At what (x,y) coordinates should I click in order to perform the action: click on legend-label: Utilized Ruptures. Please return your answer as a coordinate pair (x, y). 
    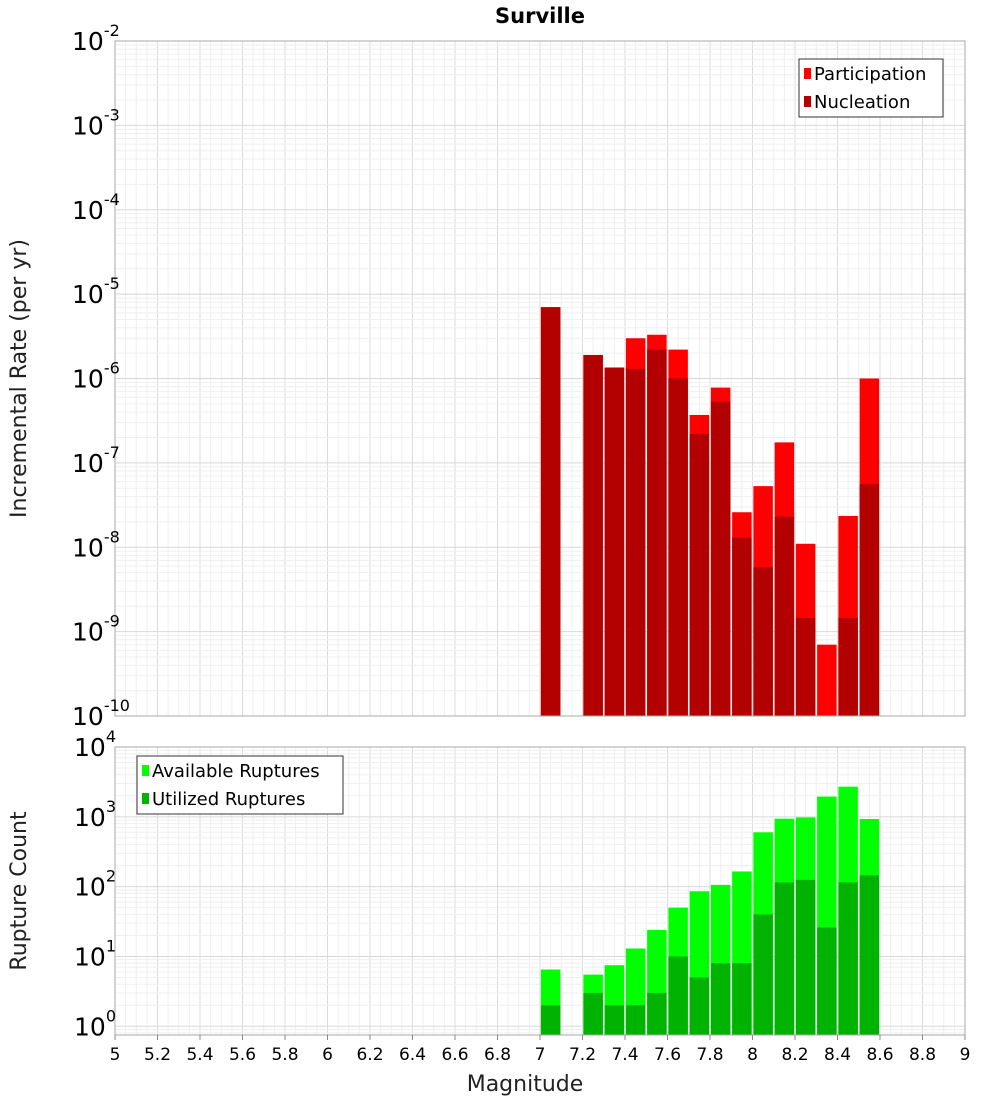
    Looking at the image, I should click on (228, 799).